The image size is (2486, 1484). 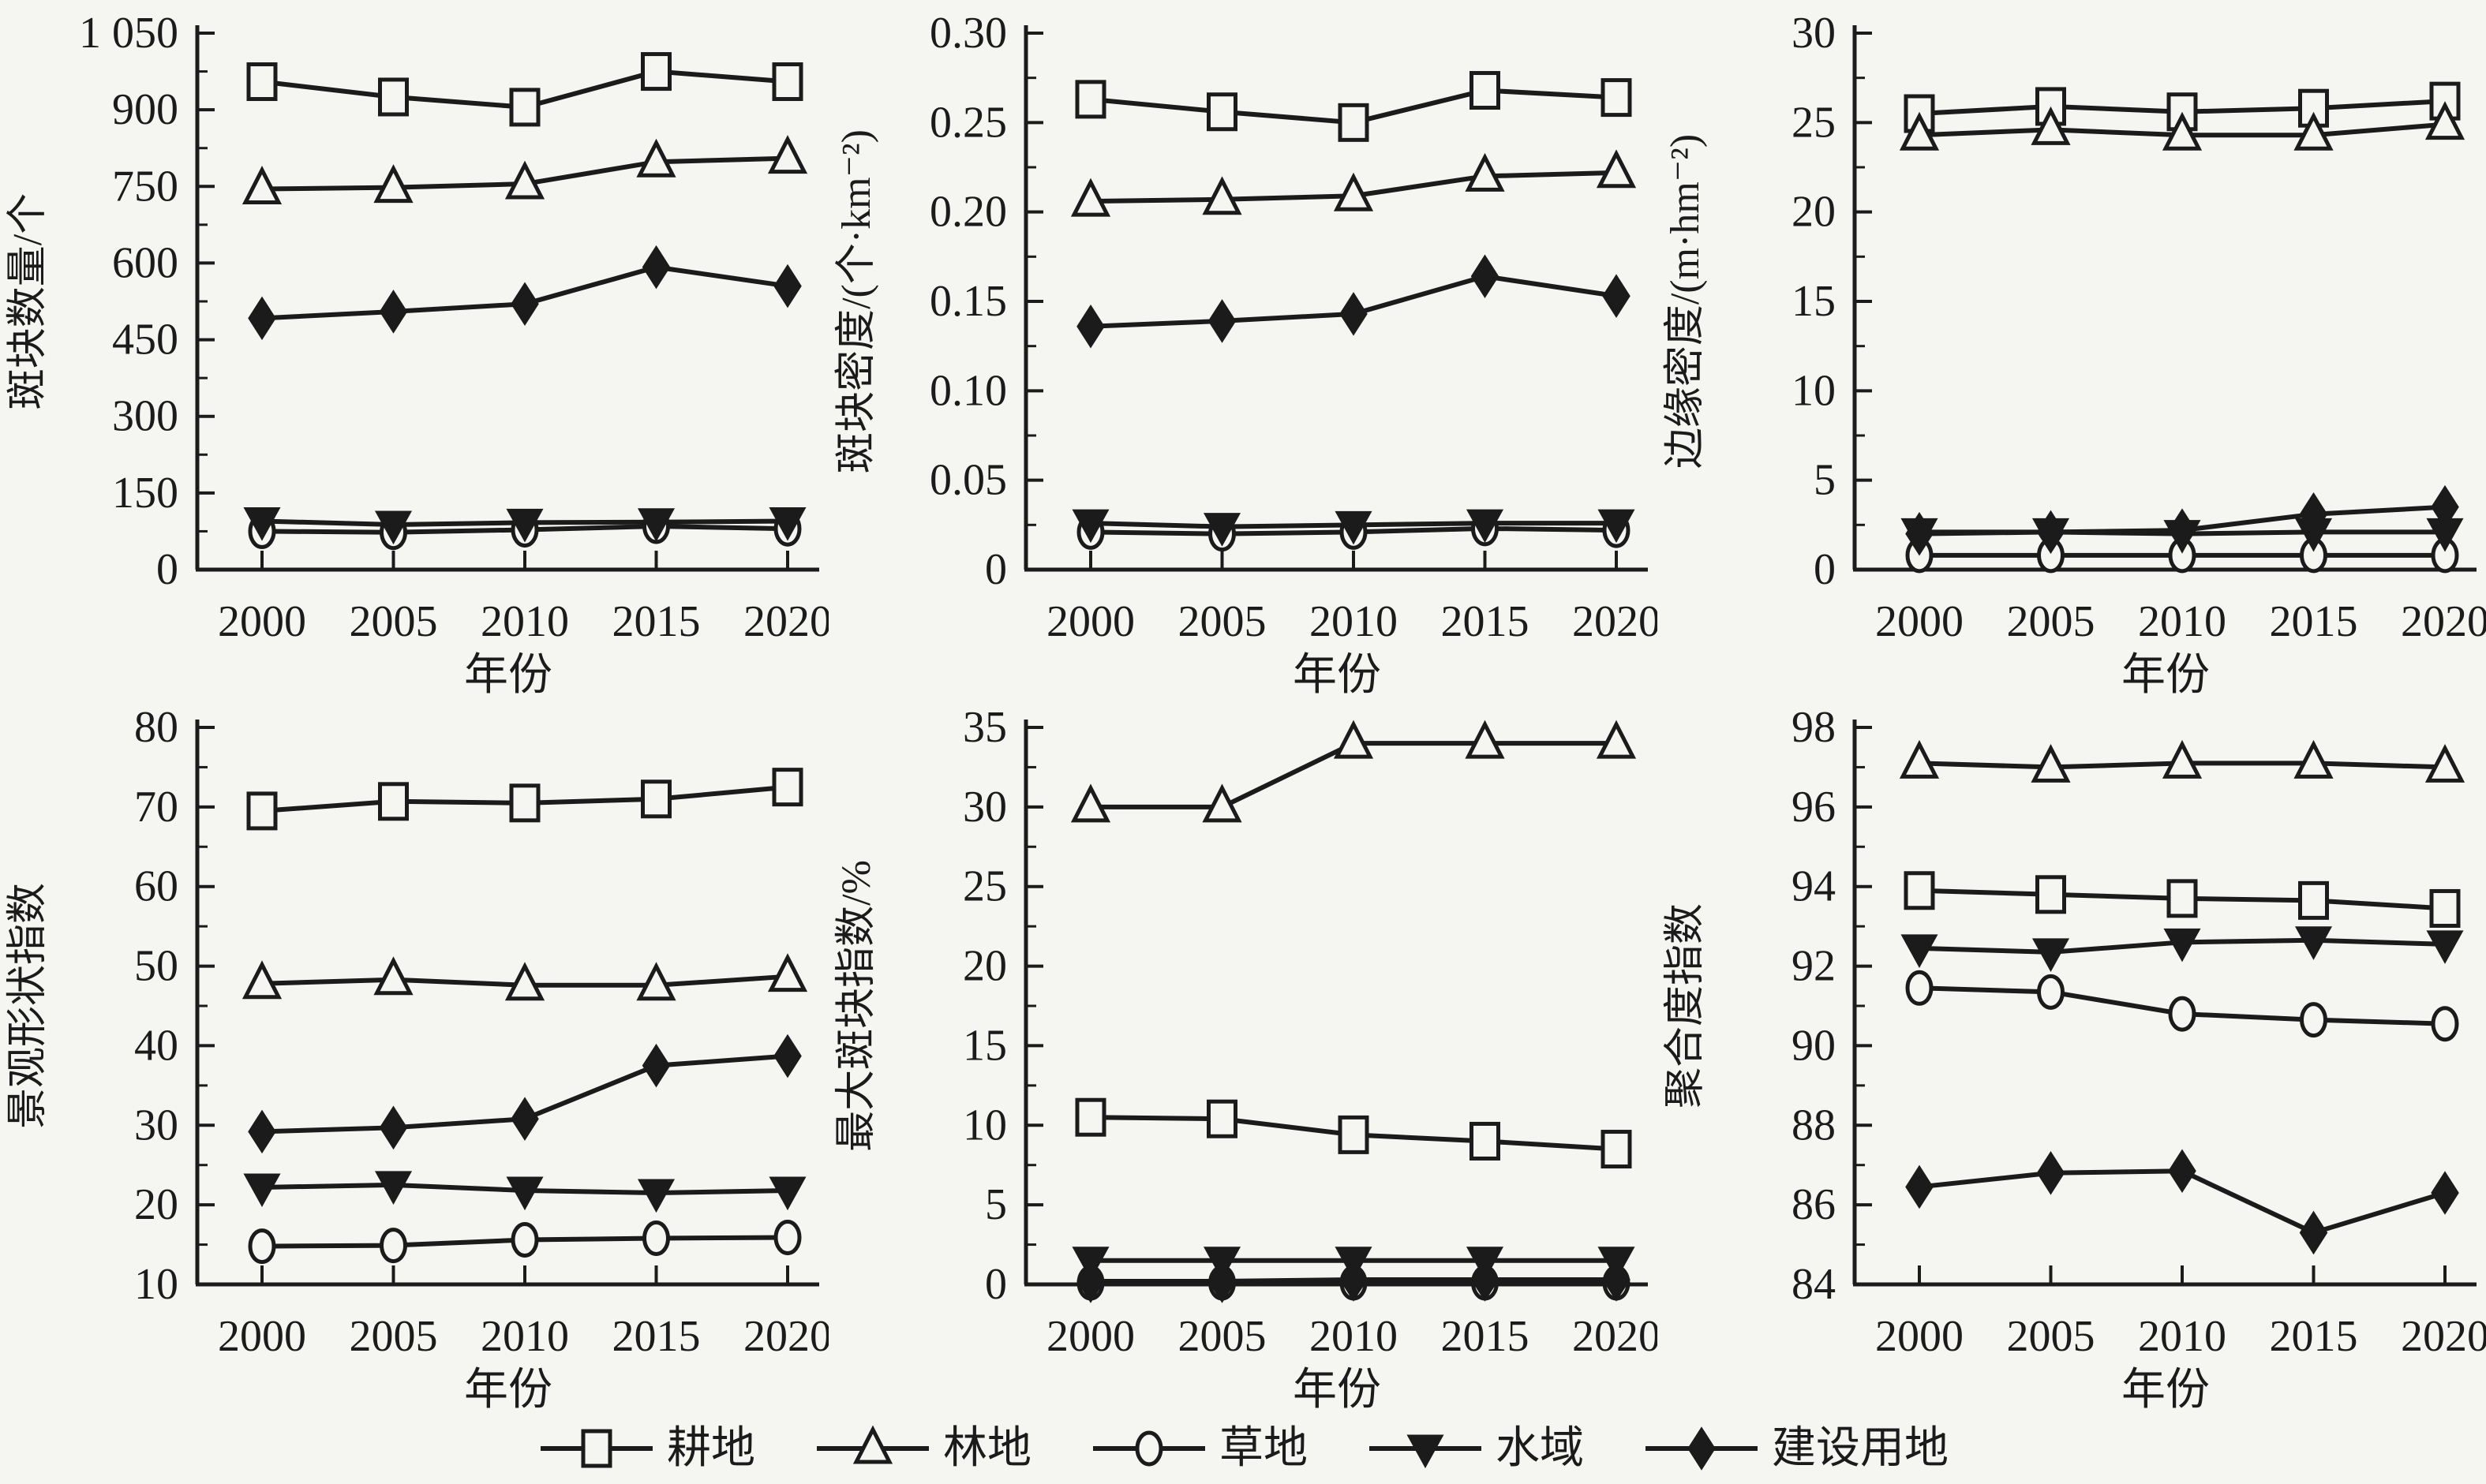 What do you see at coordinates (1337, 1389) in the screenshot?
I see `x-axis-title: 年份` at bounding box center [1337, 1389].